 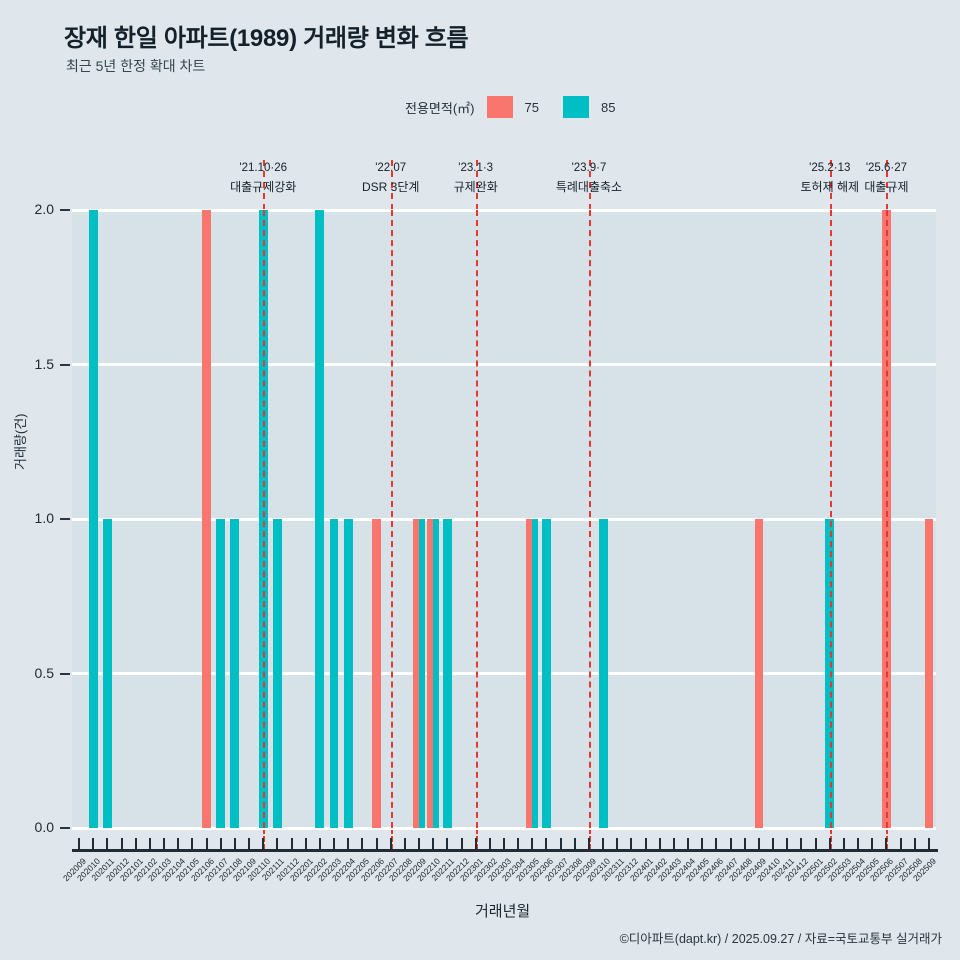 I want to click on annotation-202309: '23.9·7 특례대출축소, so click(x=589, y=178).